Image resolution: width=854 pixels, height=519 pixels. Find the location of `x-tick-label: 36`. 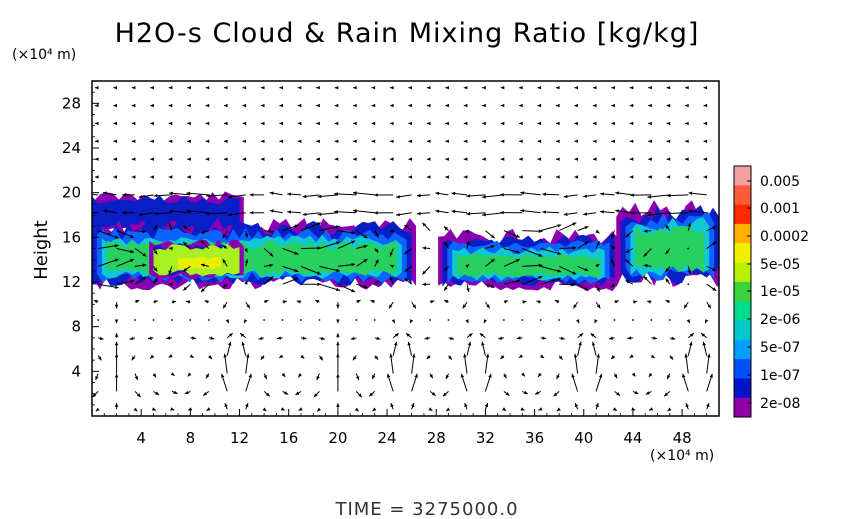

x-tick-label: 36 is located at coordinates (534, 438).